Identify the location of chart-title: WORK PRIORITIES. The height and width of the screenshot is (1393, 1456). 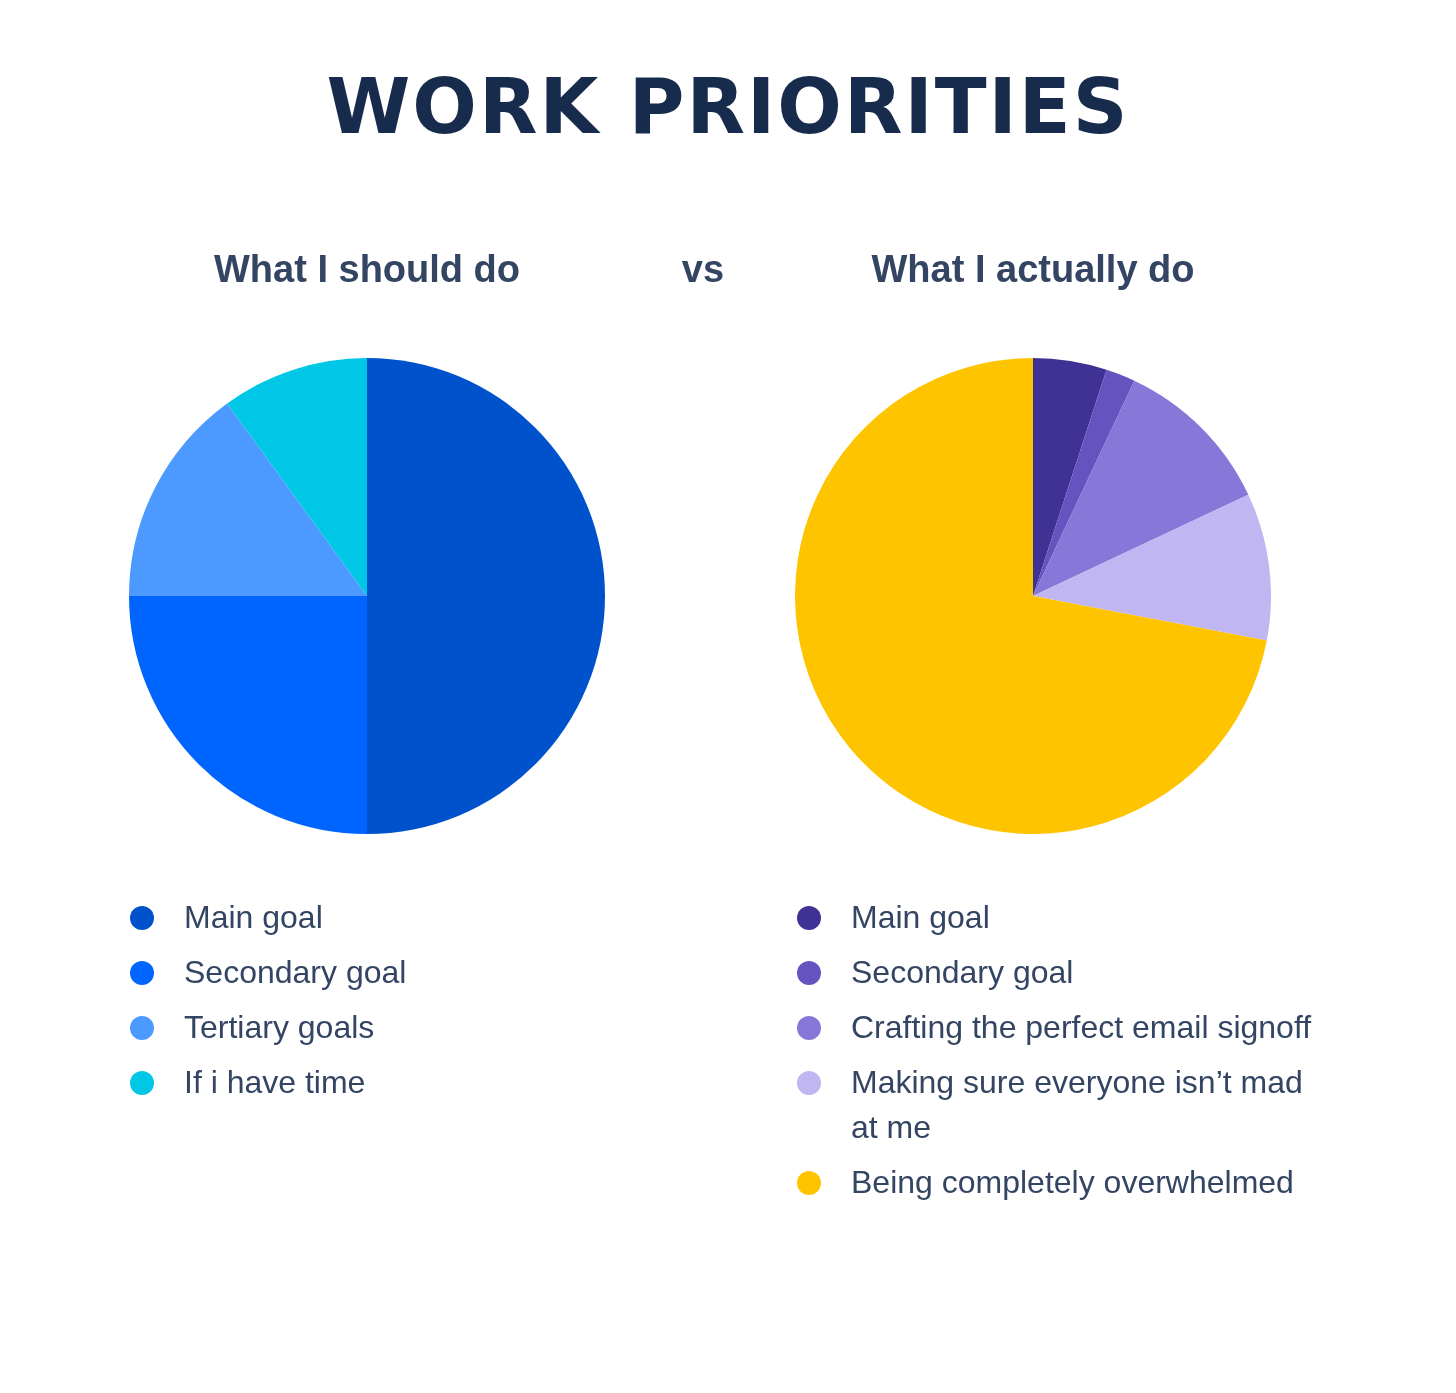
(728, 106).